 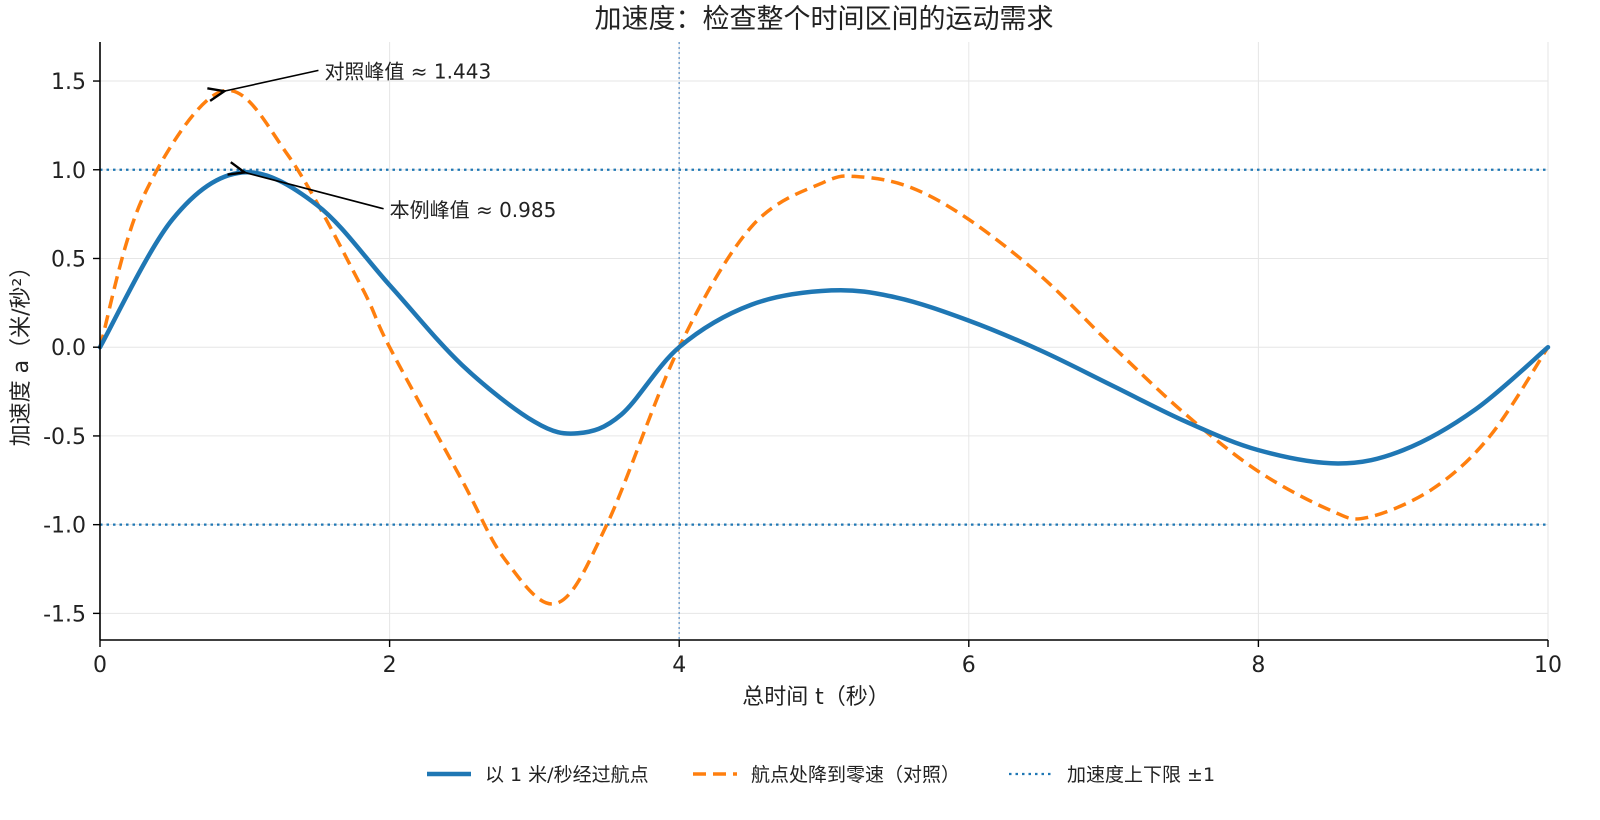 I want to click on x-tick-label: 10, so click(x=1548, y=665).